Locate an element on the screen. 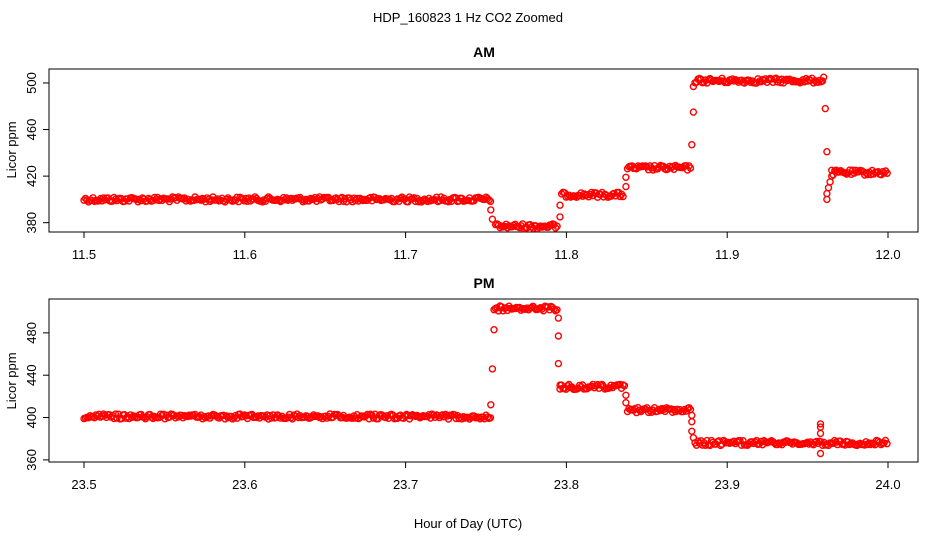 Image resolution: width=936 pixels, height=540 pixels. pm-y-tick-label: 480 is located at coordinates (31, 333).